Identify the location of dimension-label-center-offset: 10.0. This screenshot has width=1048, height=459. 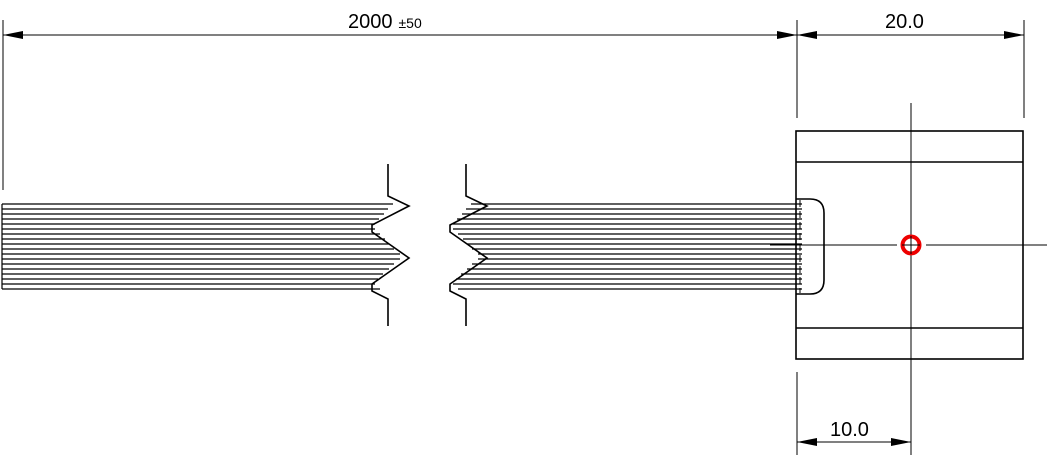
(849, 430).